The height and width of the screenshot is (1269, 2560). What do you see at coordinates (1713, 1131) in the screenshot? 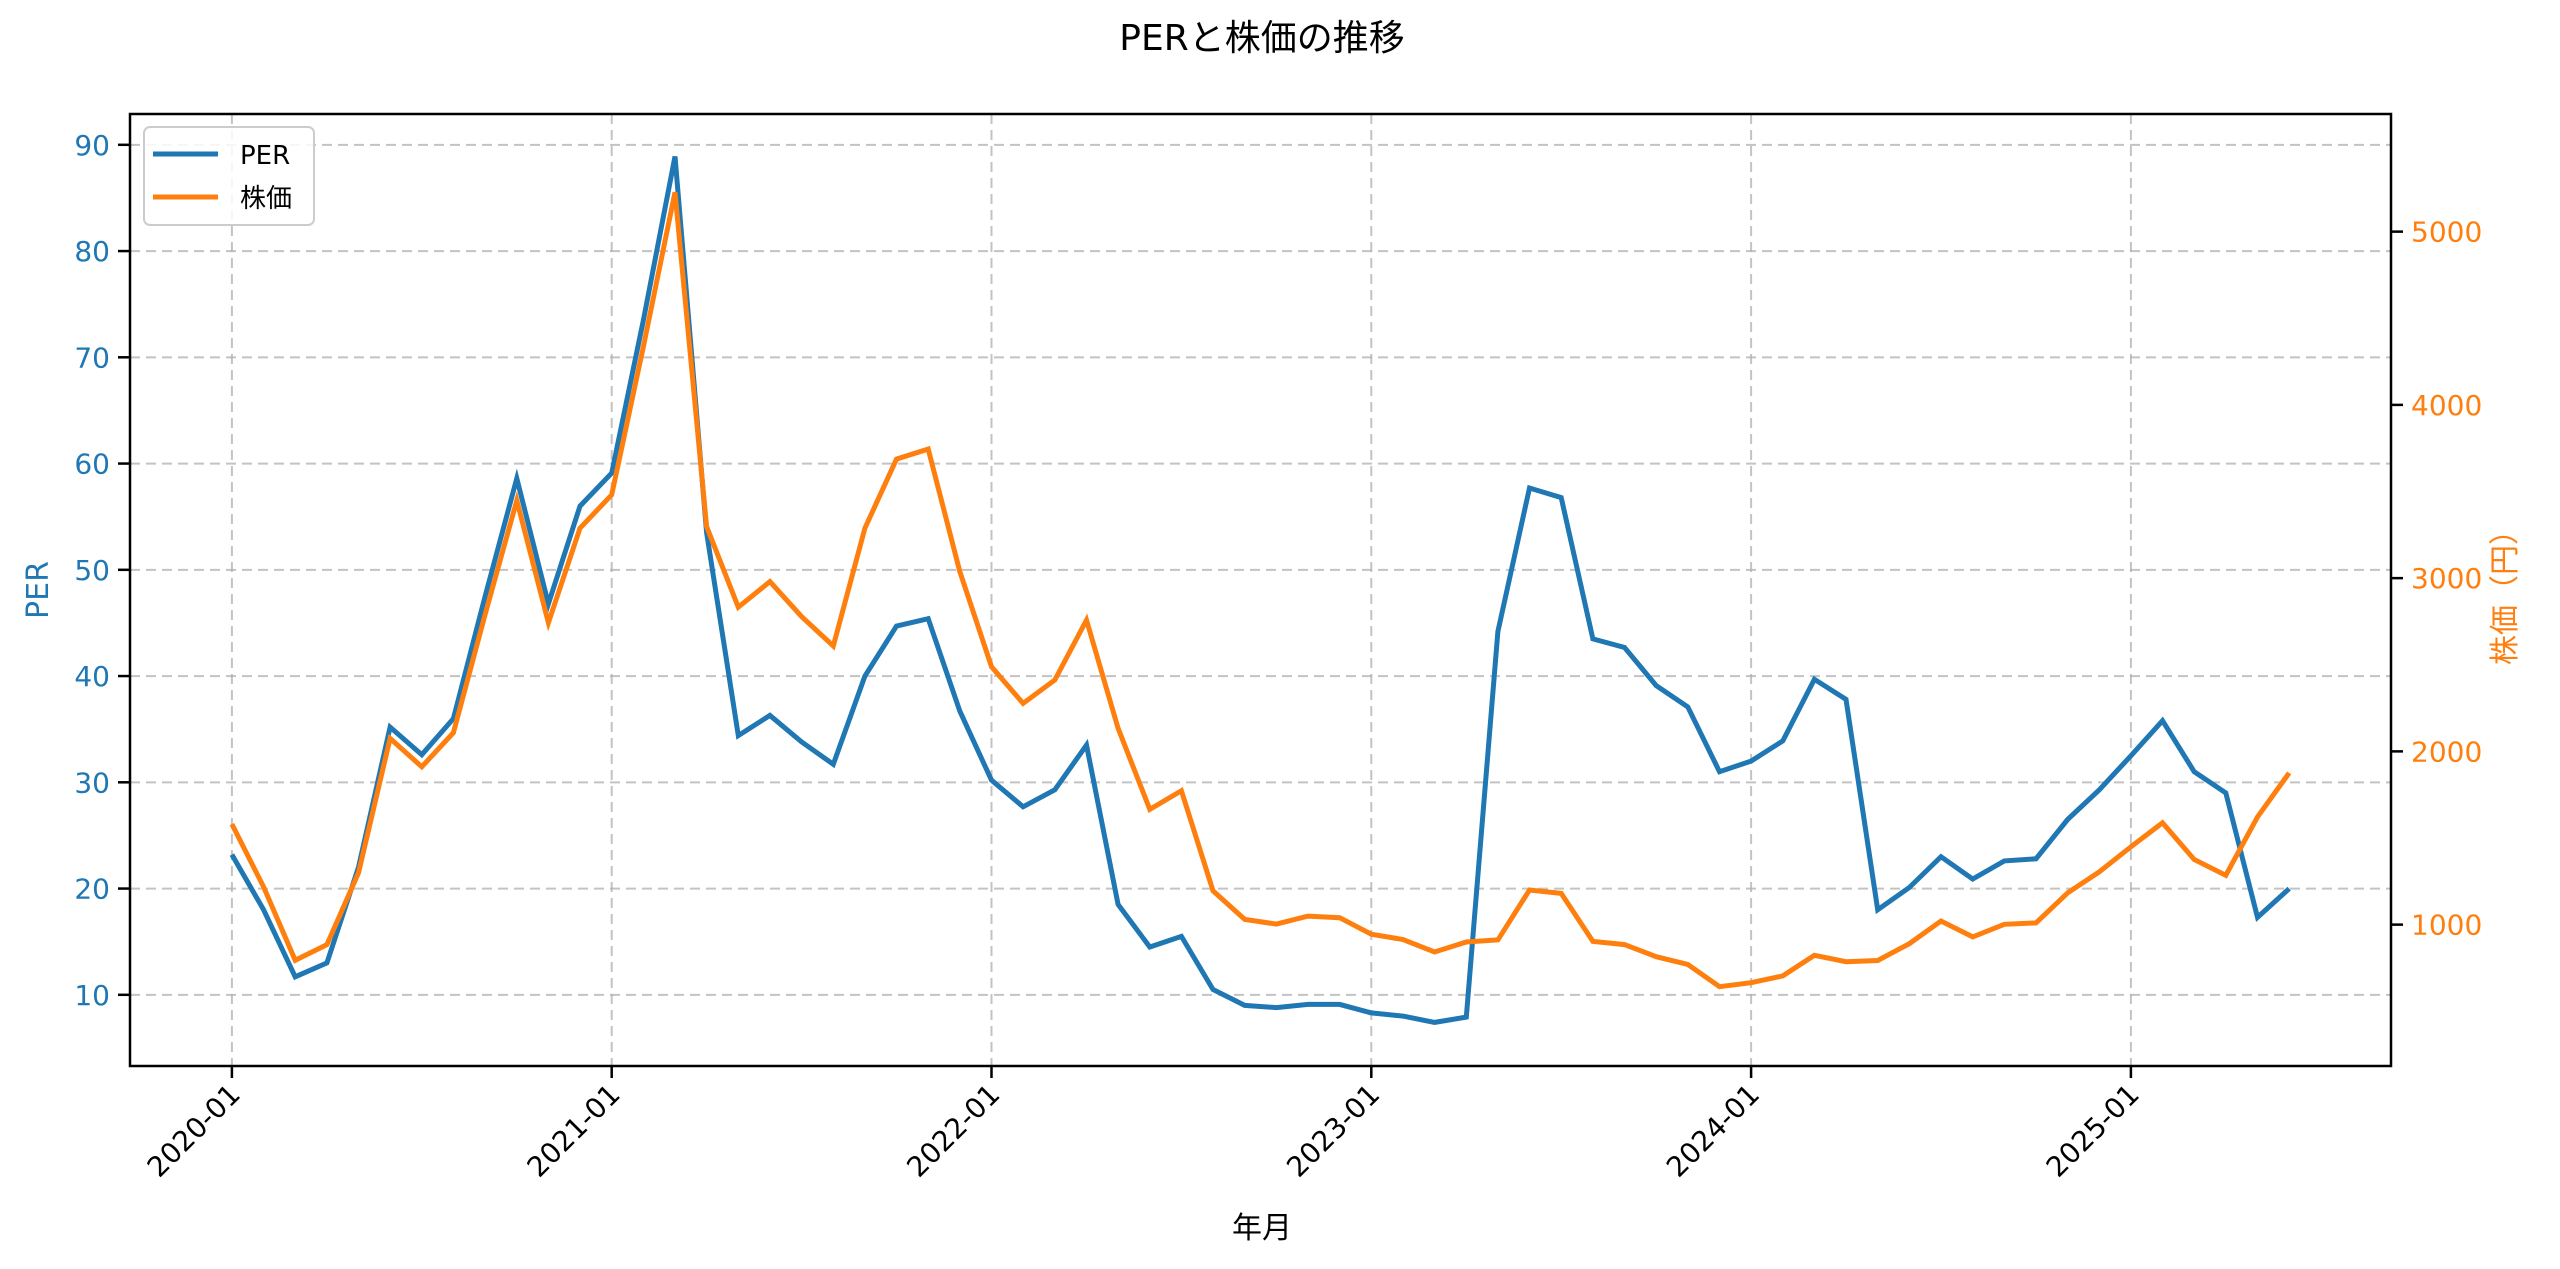
I see `x-tick-label: 2024-01` at bounding box center [1713, 1131].